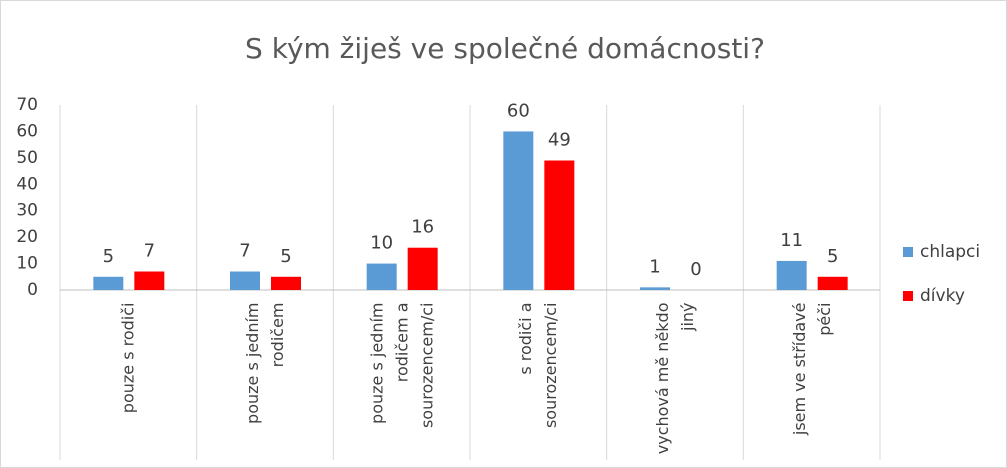 Image resolution: width=1007 pixels, height=468 pixels. Describe the element at coordinates (27, 158) in the screenshot. I see `y-tick-label: 50` at that location.